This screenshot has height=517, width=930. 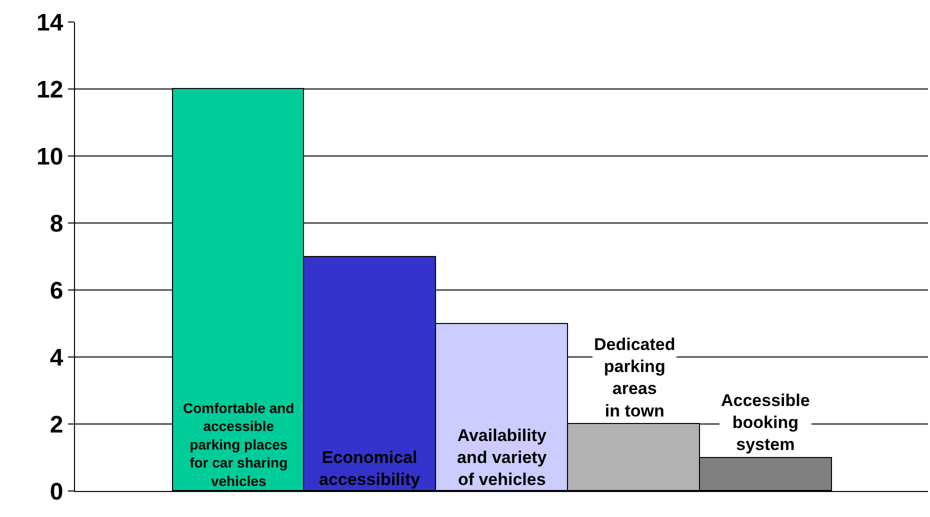 What do you see at coordinates (57, 224) in the screenshot?
I see `y-tick-label: 8` at bounding box center [57, 224].